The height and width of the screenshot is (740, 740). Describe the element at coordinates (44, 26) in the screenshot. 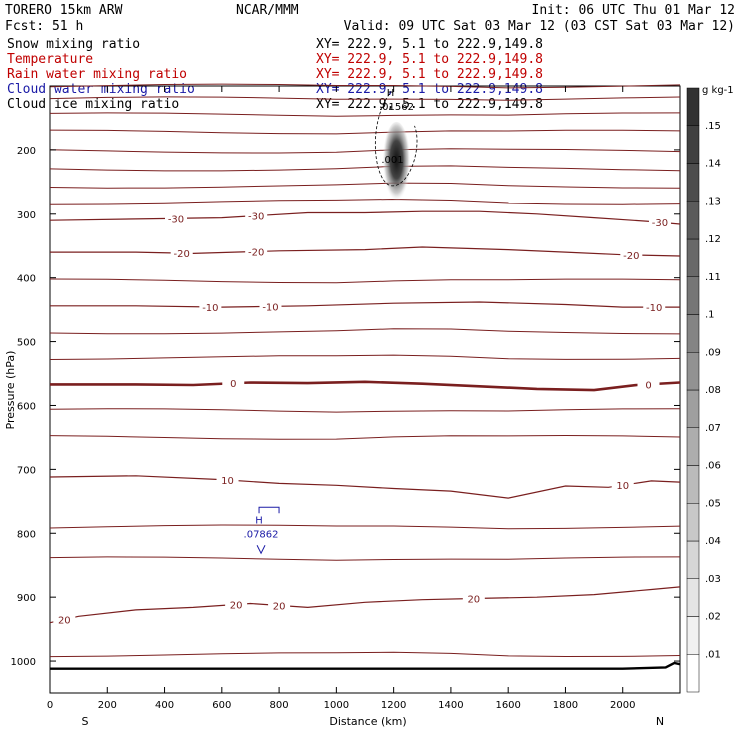

I see `forecast-hour: Fcst: 51 h` at that location.